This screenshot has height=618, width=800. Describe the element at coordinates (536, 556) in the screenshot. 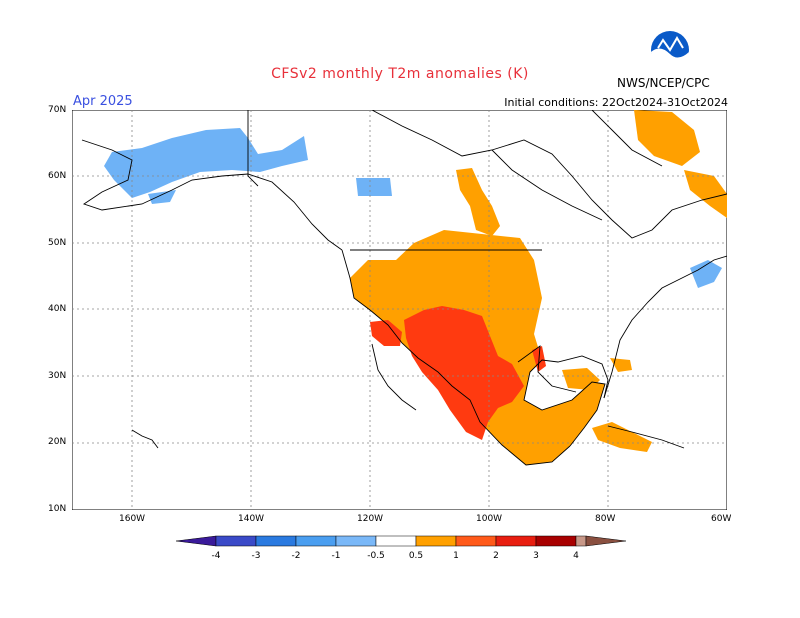

I see `colorbar-label: 3` at that location.